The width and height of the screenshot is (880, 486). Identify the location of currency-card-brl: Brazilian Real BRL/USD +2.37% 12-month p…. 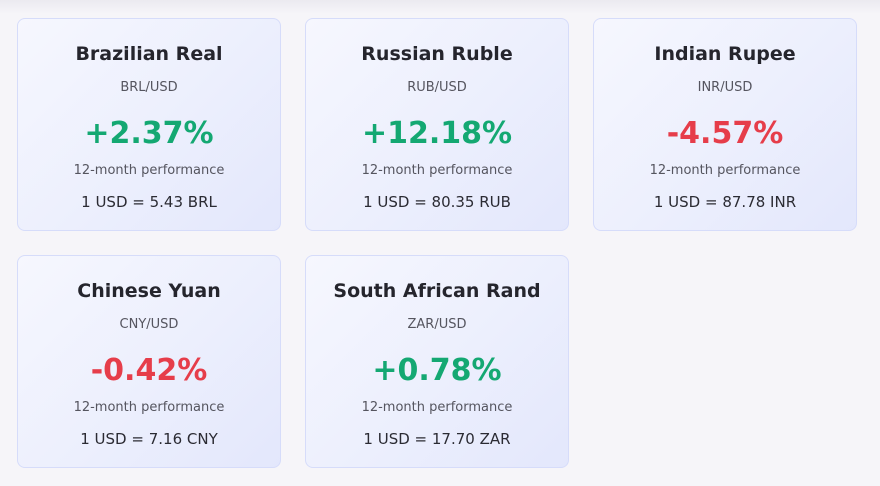
(149, 124).